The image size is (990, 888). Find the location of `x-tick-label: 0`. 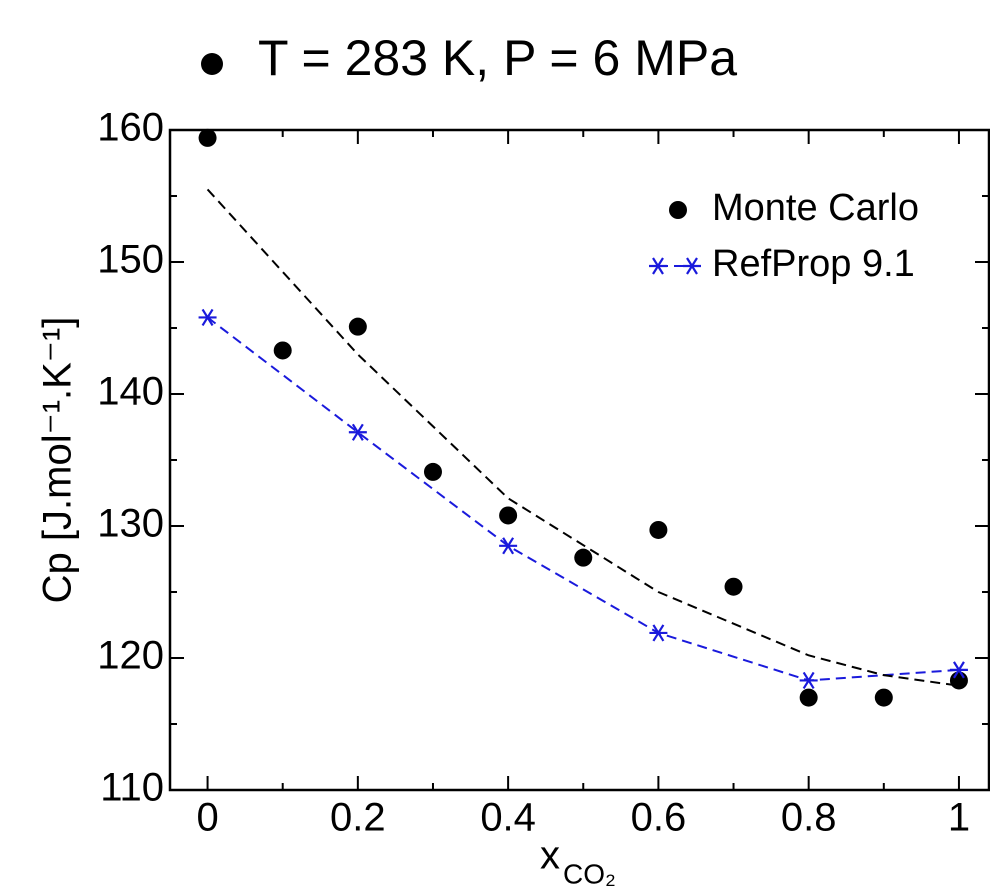

x-tick-label: 0 is located at coordinates (207, 818).